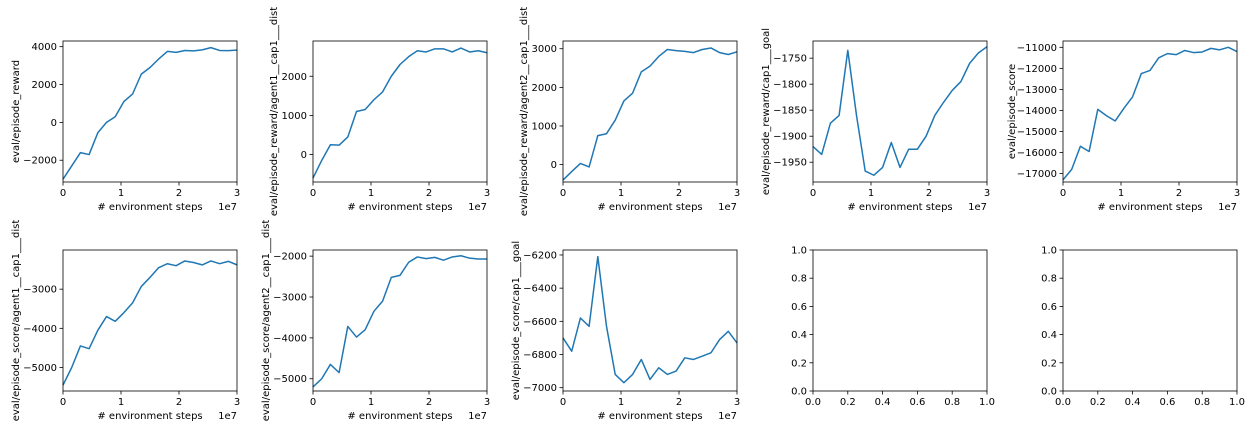 Image resolution: width=1252 pixels, height=428 pixels. Describe the element at coordinates (790, 137) in the screenshot. I see `y-tick-label: −1900` at that location.